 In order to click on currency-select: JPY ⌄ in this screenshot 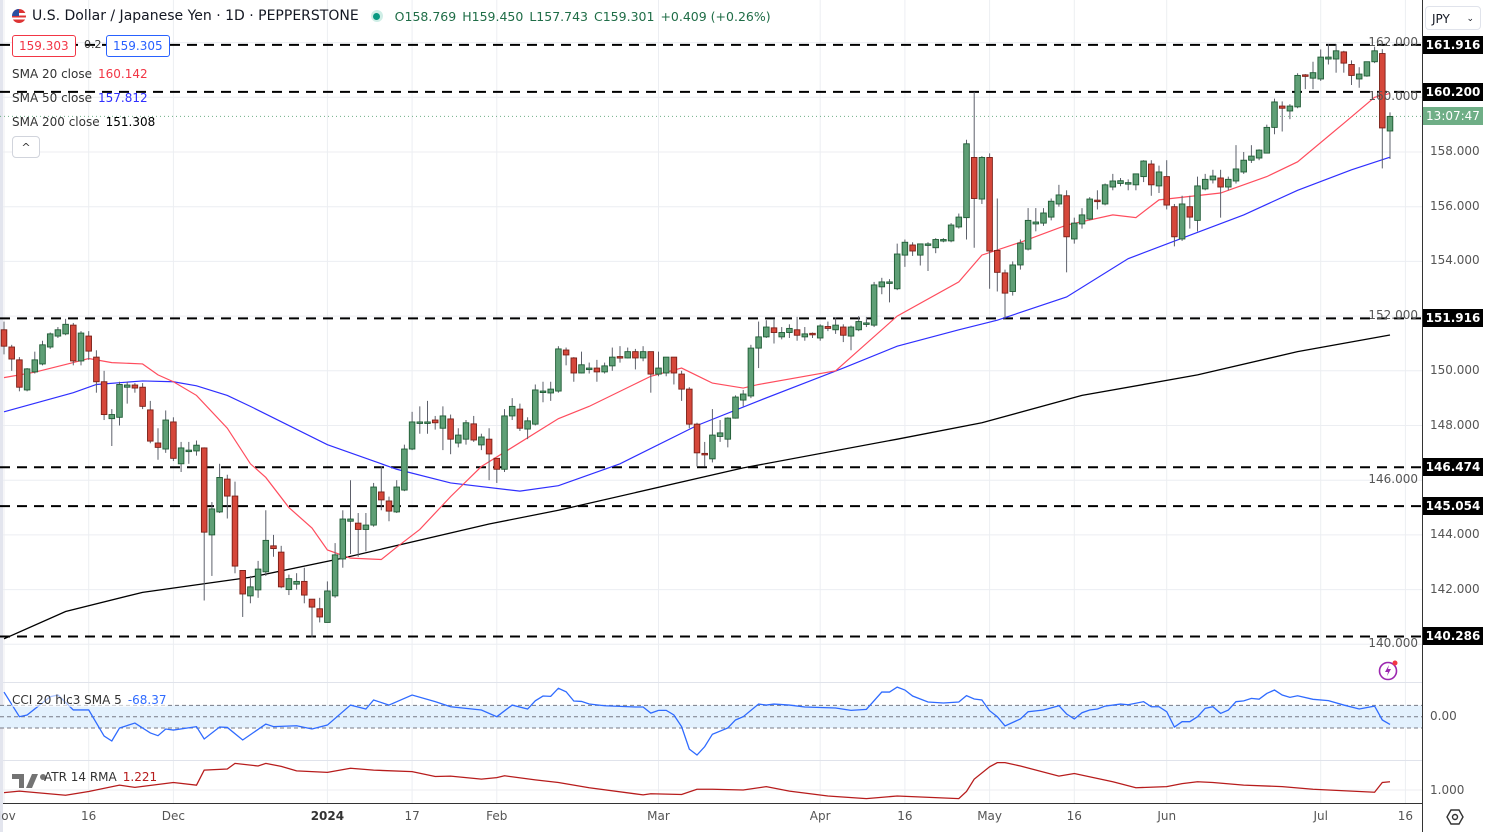, I will do `click(1453, 18)`.